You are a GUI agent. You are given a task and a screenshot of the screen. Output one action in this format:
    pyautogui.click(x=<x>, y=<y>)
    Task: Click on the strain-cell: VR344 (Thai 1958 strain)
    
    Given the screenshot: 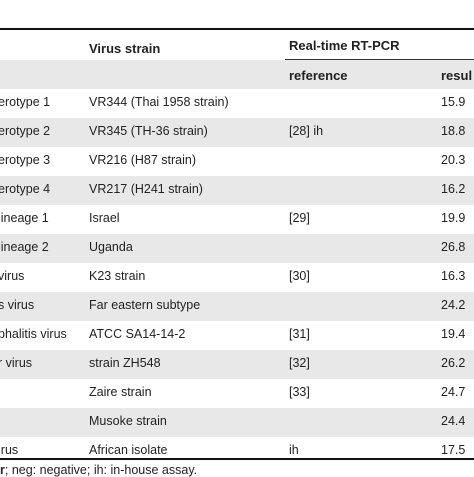 What is the action you would take?
    pyautogui.click(x=159, y=102)
    